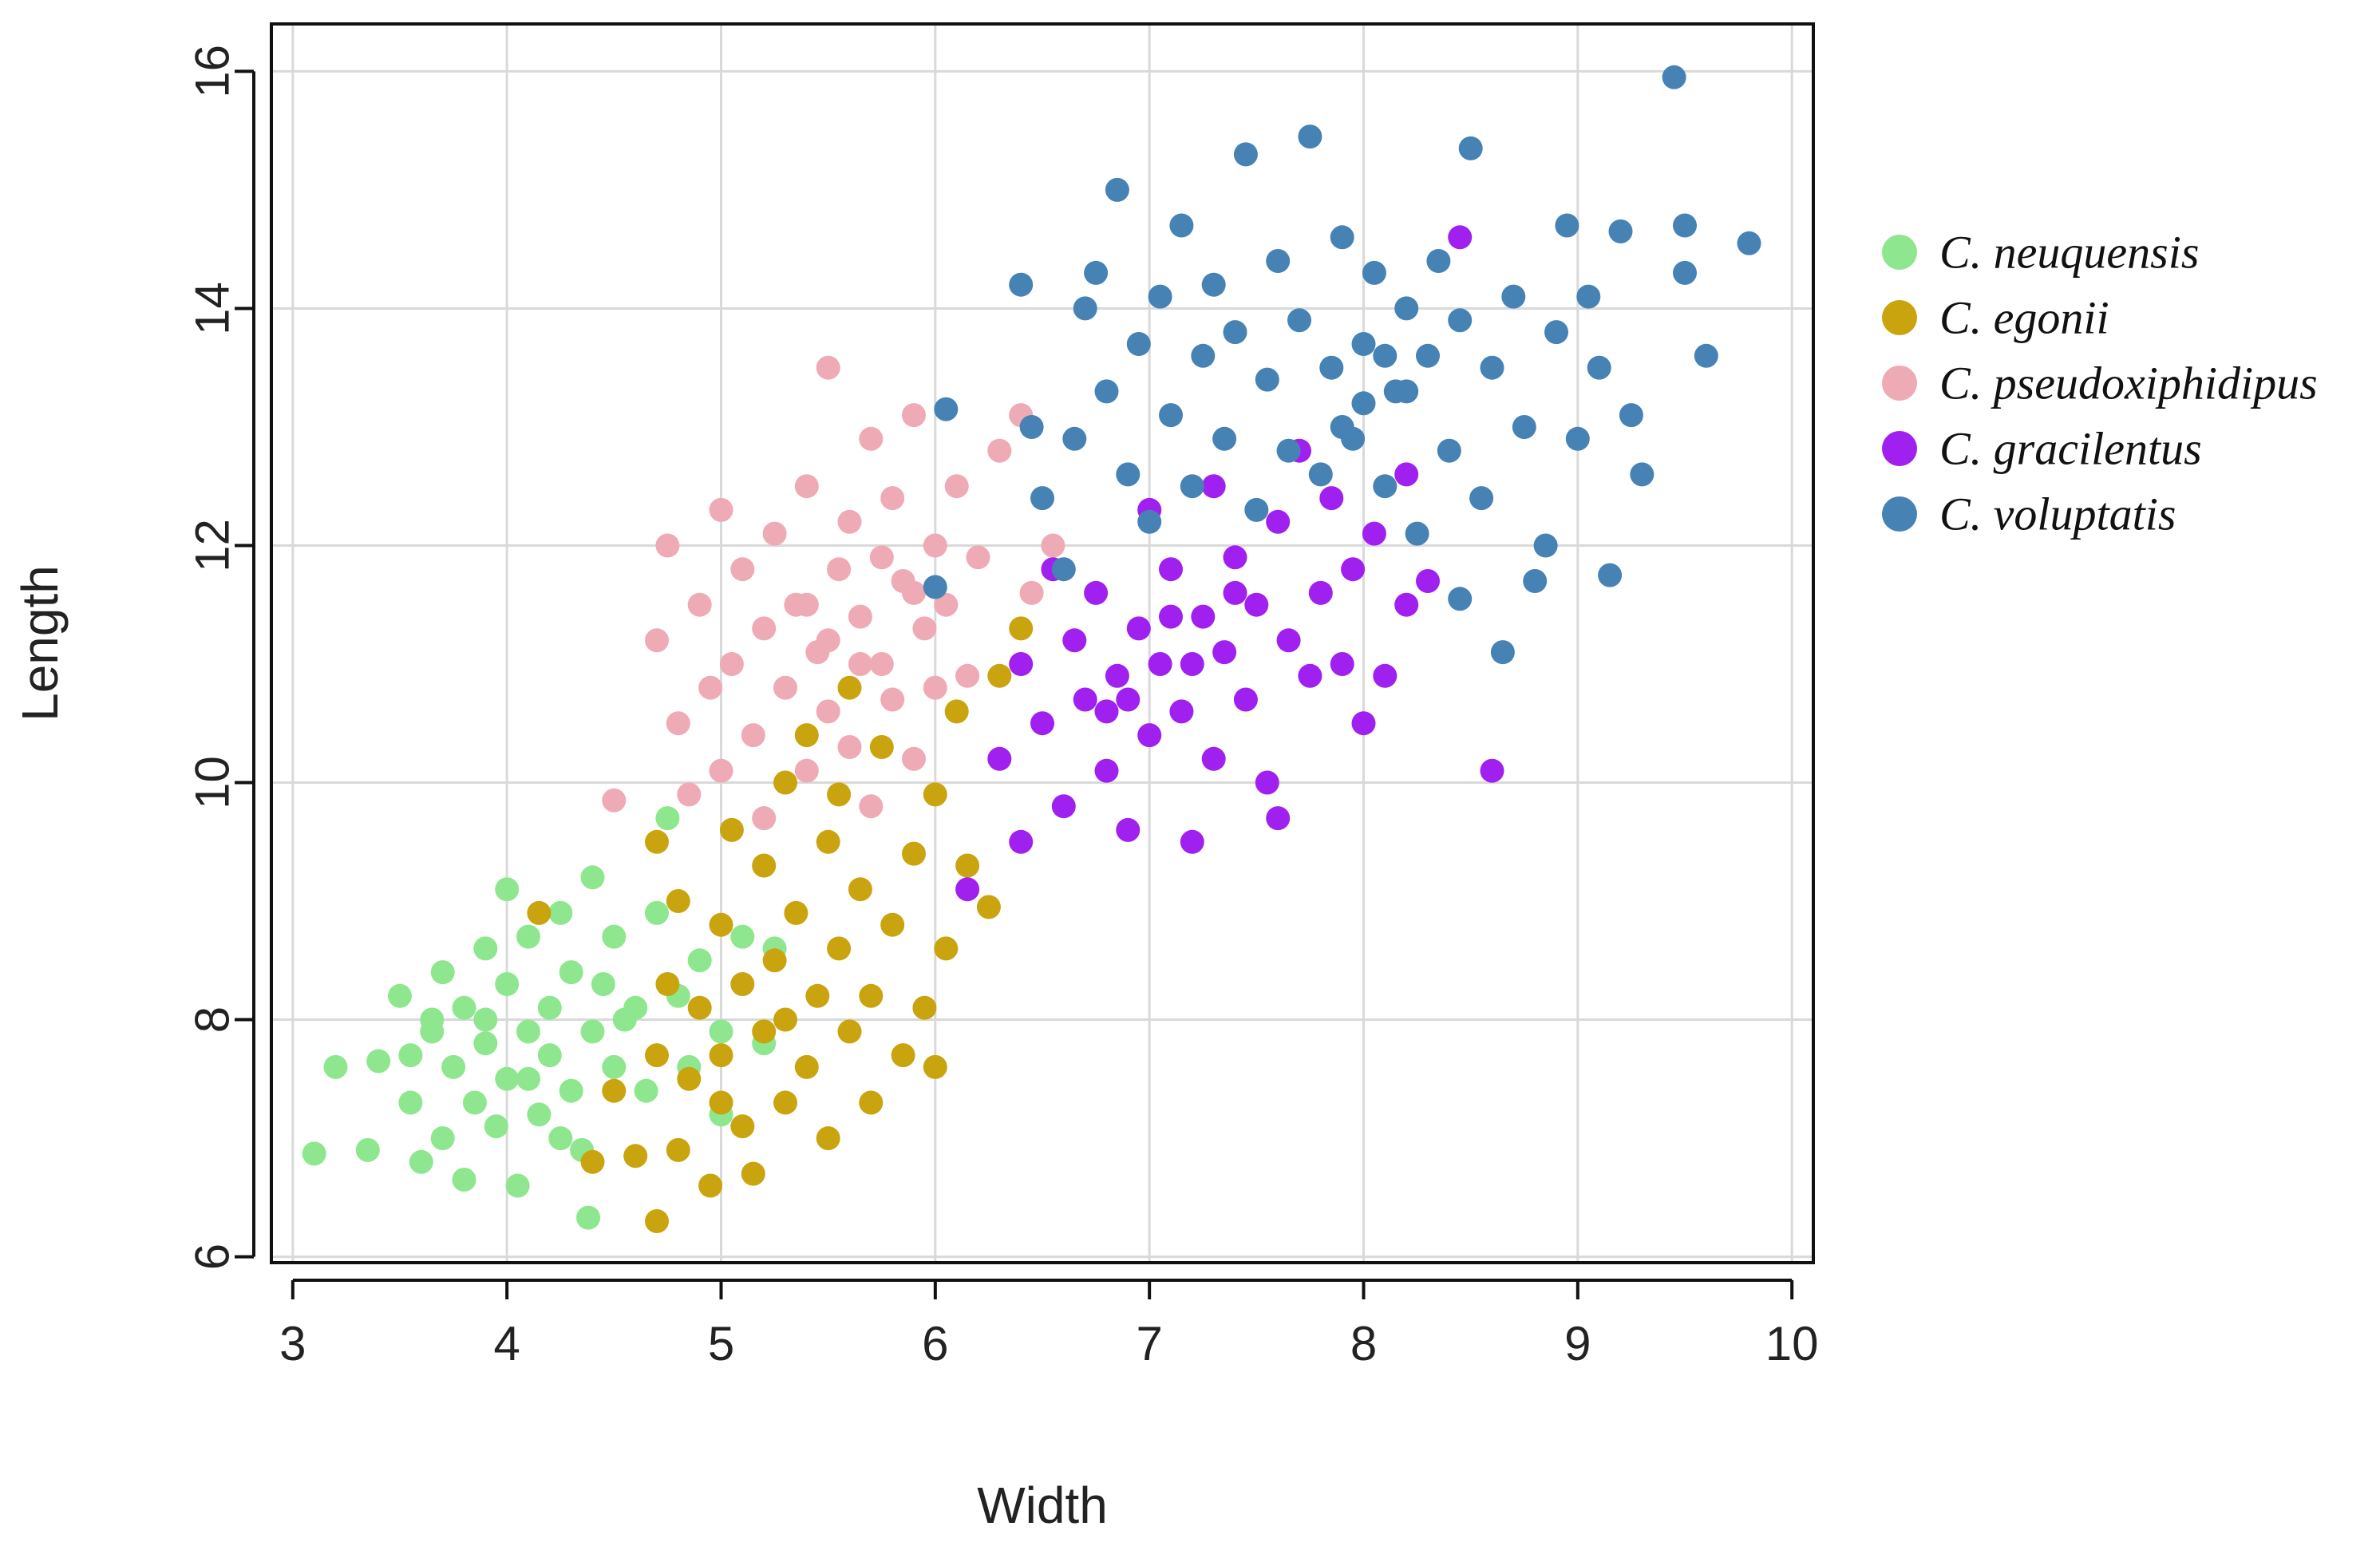 This screenshot has width=2380, height=1550. Describe the element at coordinates (212, 782) in the screenshot. I see `y-tick-label: 10` at that location.